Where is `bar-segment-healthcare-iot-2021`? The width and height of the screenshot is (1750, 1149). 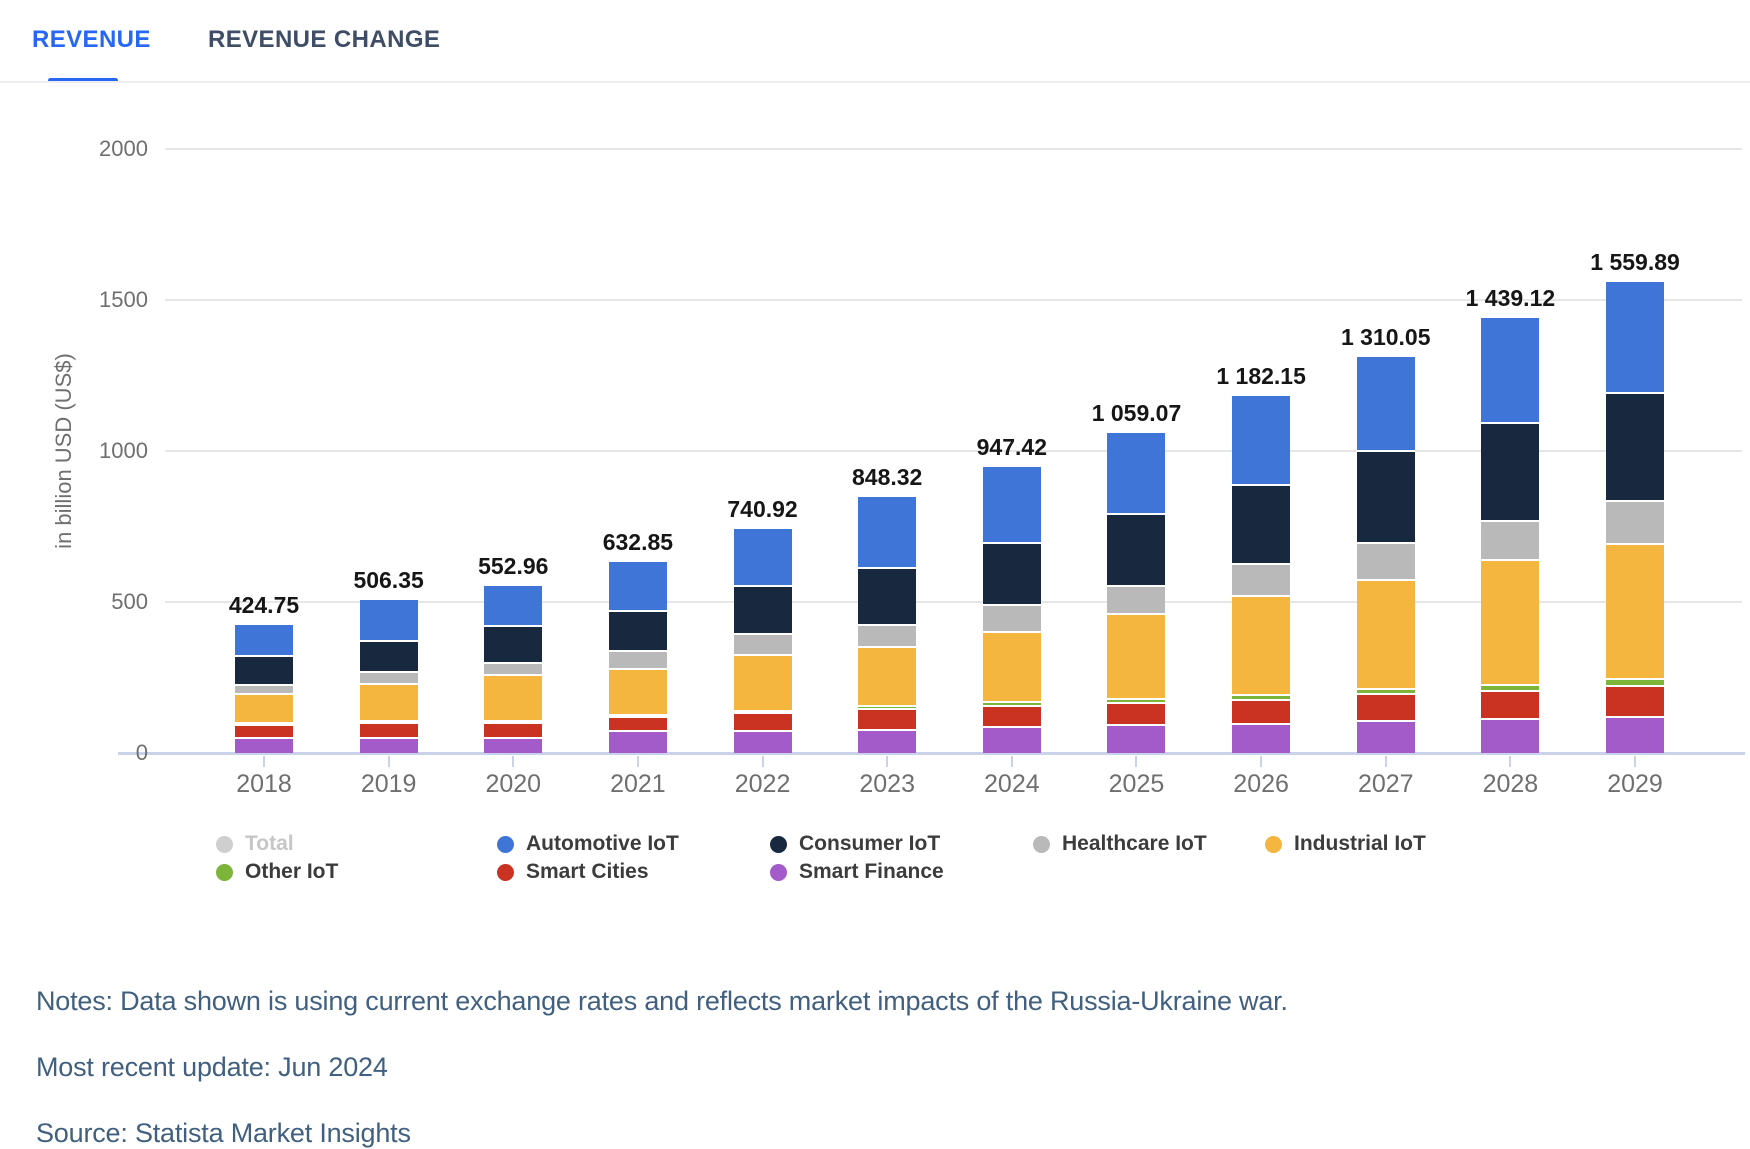 bar-segment-healthcare-iot-2021 is located at coordinates (637, 660).